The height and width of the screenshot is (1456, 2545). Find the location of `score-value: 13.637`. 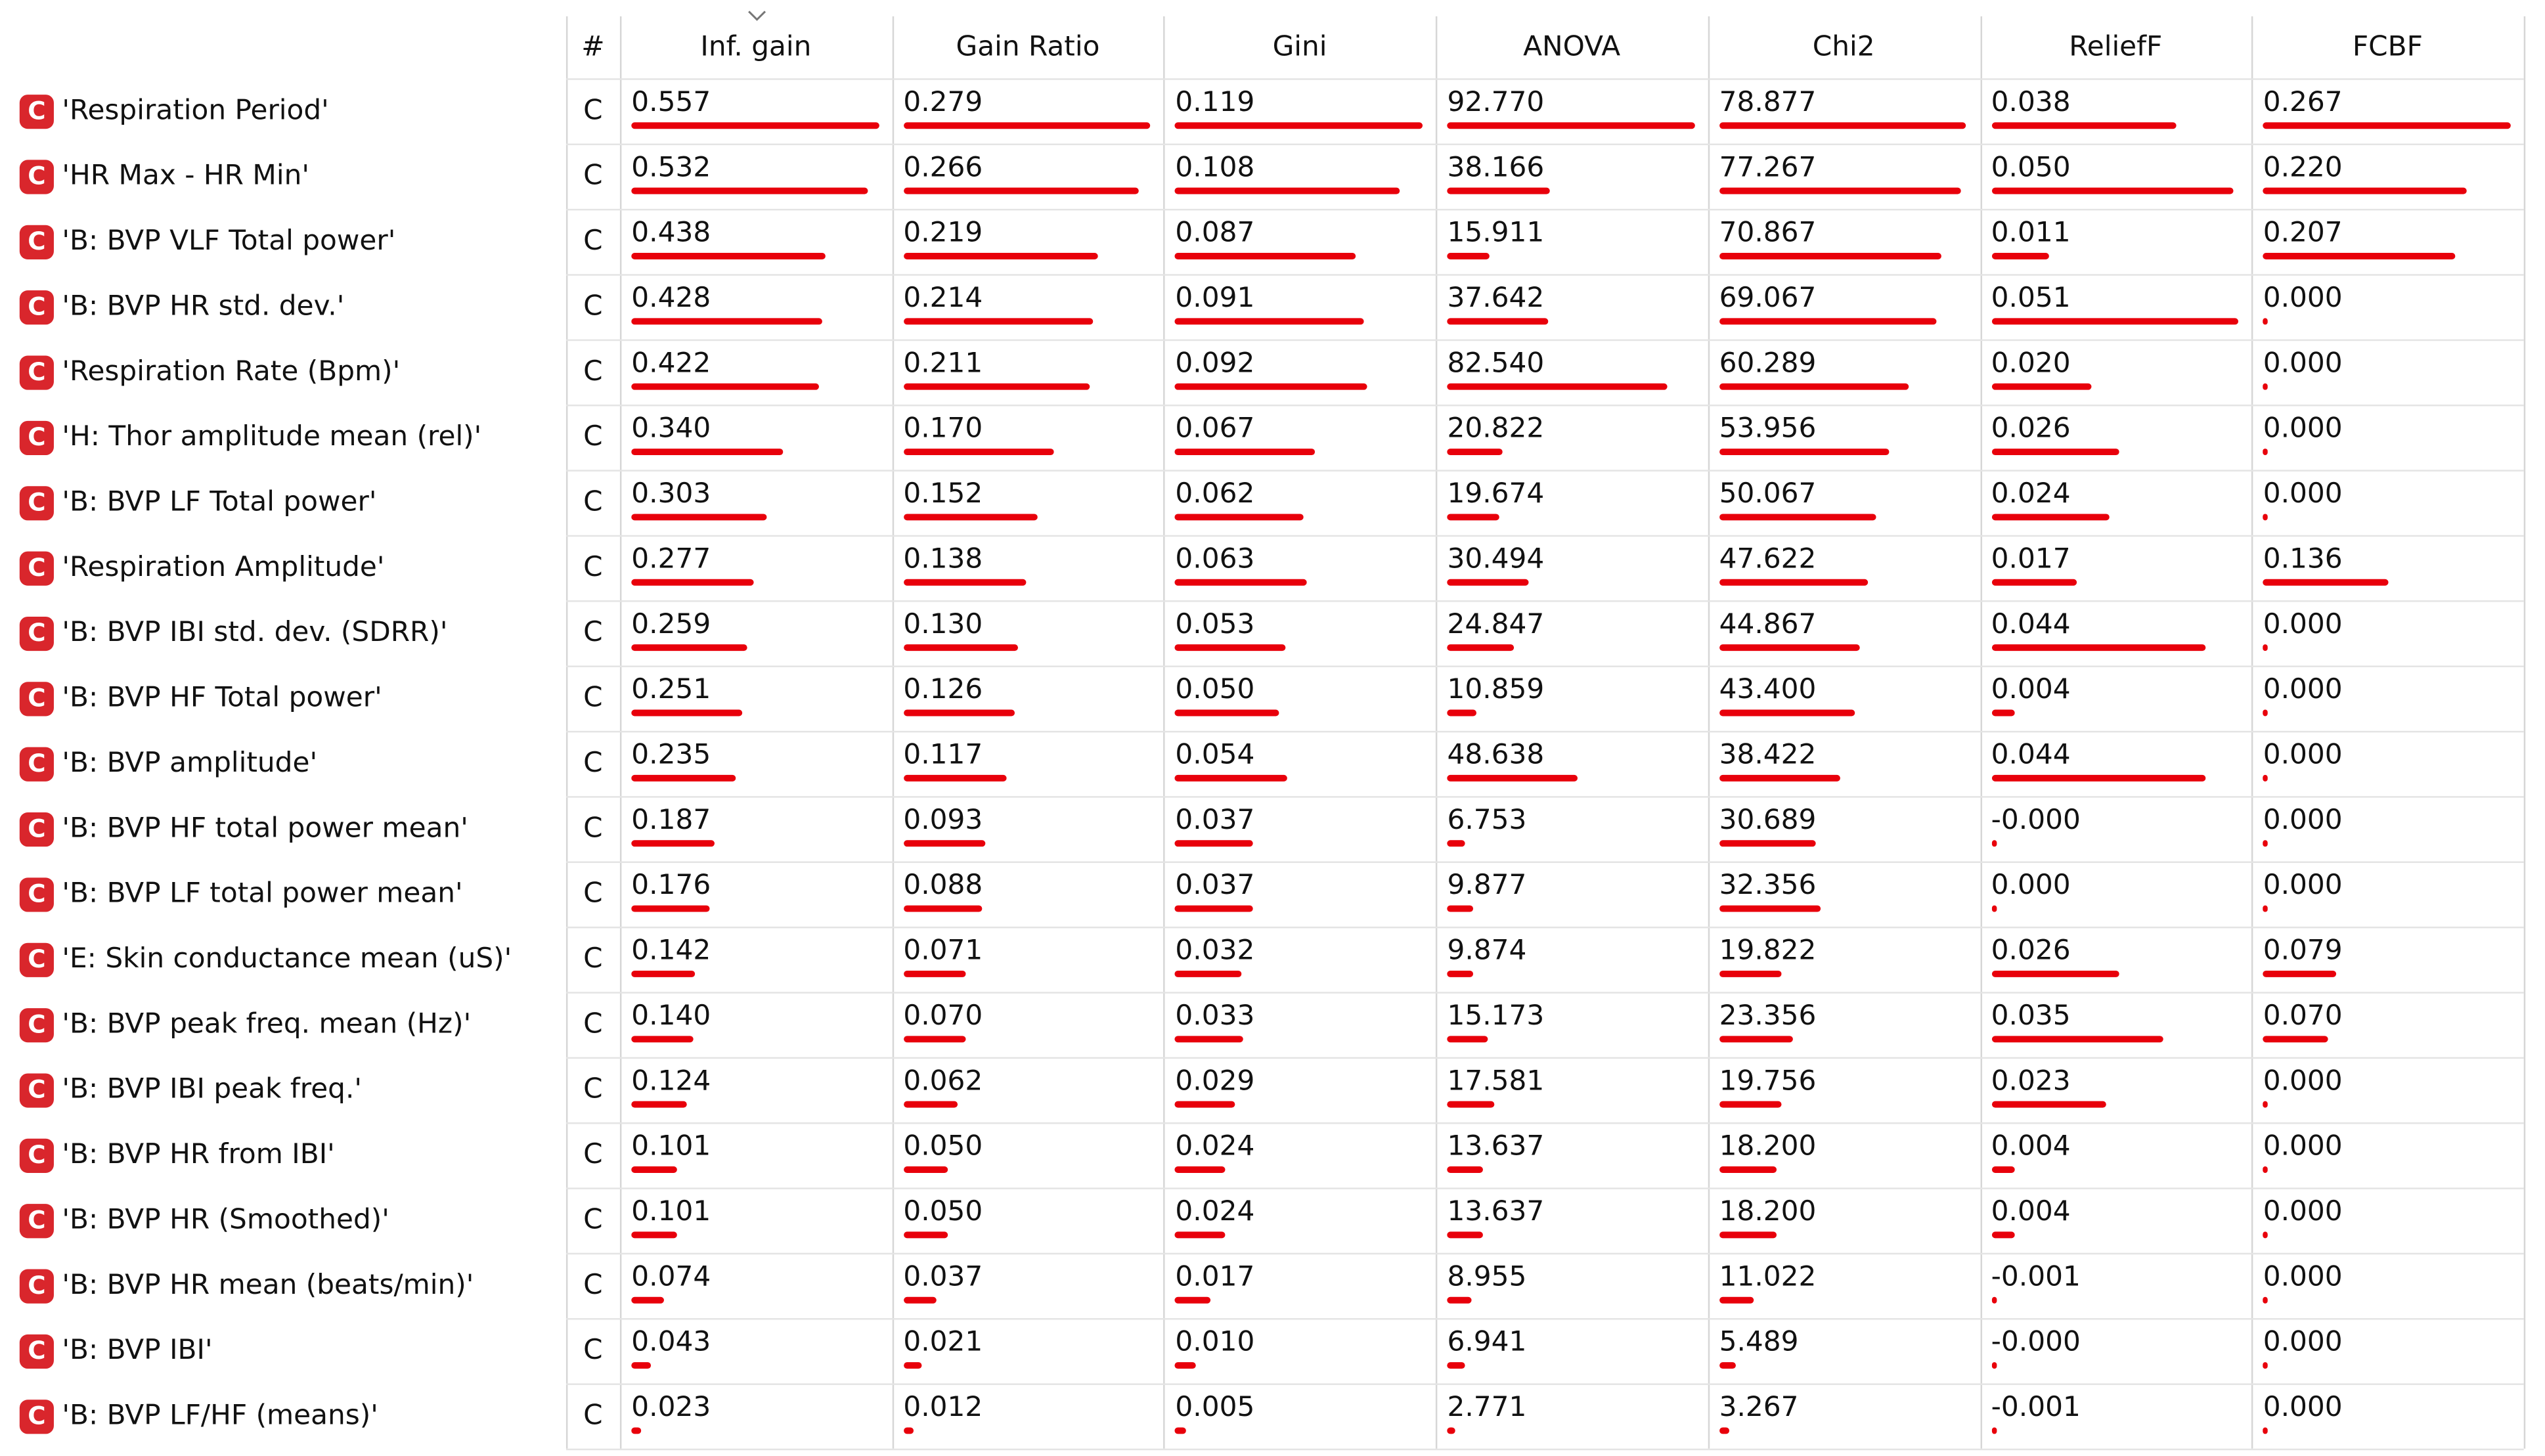

score-value: 13.637 is located at coordinates (1496, 1147).